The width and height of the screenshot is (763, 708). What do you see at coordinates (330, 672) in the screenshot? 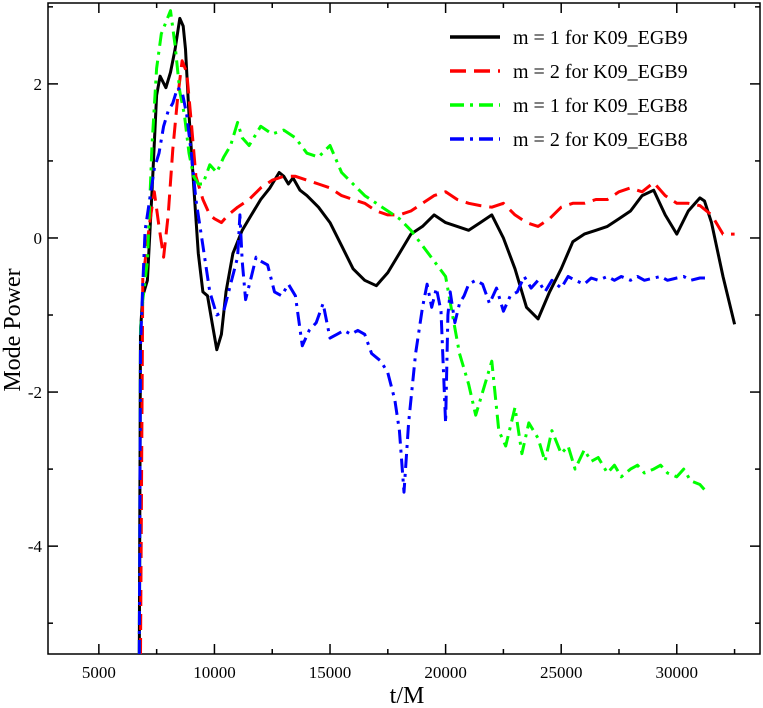
I see `x-tick-label: 15000` at bounding box center [330, 672].